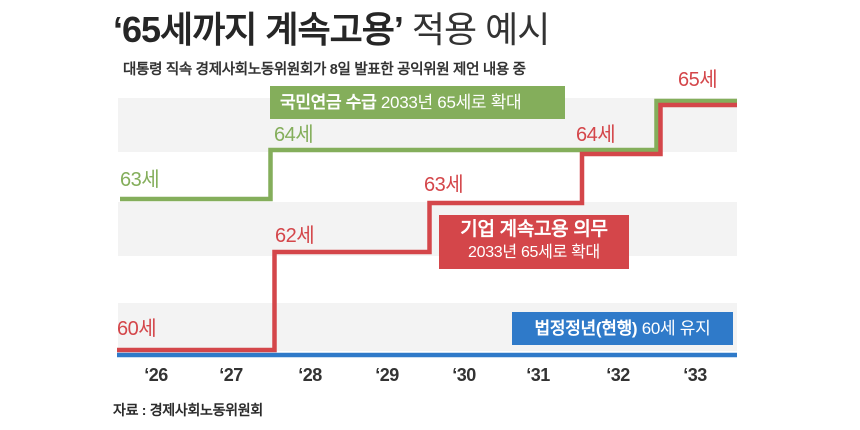 This screenshot has width=860, height=430. Describe the element at coordinates (294, 135) in the screenshot. I see `pension-label-64: 64세` at that location.